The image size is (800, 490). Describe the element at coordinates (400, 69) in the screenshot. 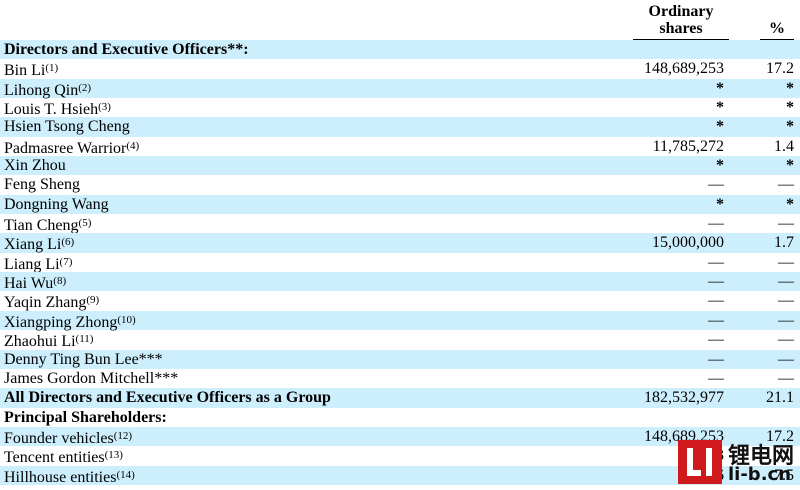

I see `table-row: Bin Li(1) 148,689,253 17.2` at that location.